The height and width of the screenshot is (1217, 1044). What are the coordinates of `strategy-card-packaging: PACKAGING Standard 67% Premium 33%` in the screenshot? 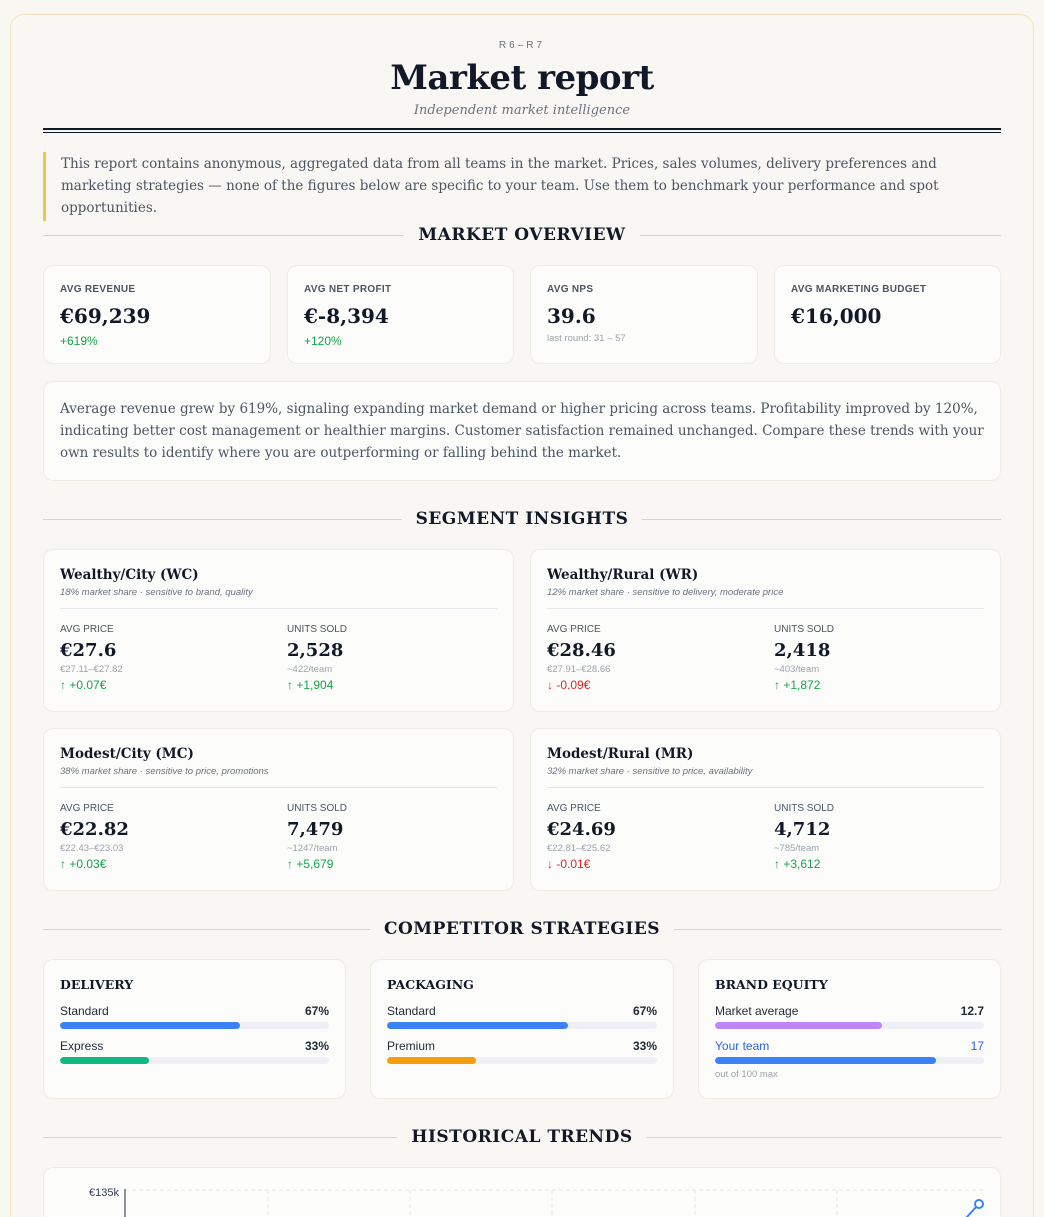 It's located at (522, 1029).